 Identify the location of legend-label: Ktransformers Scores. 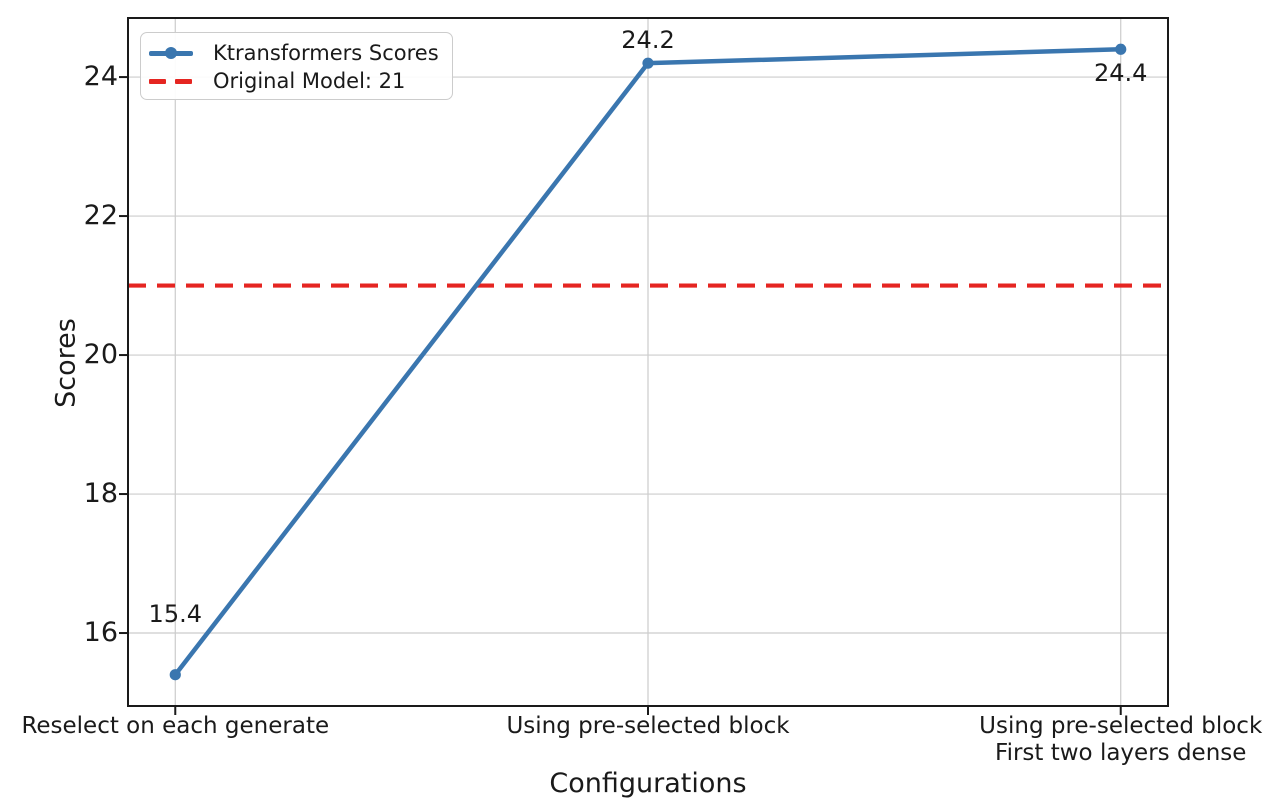
(326, 53).